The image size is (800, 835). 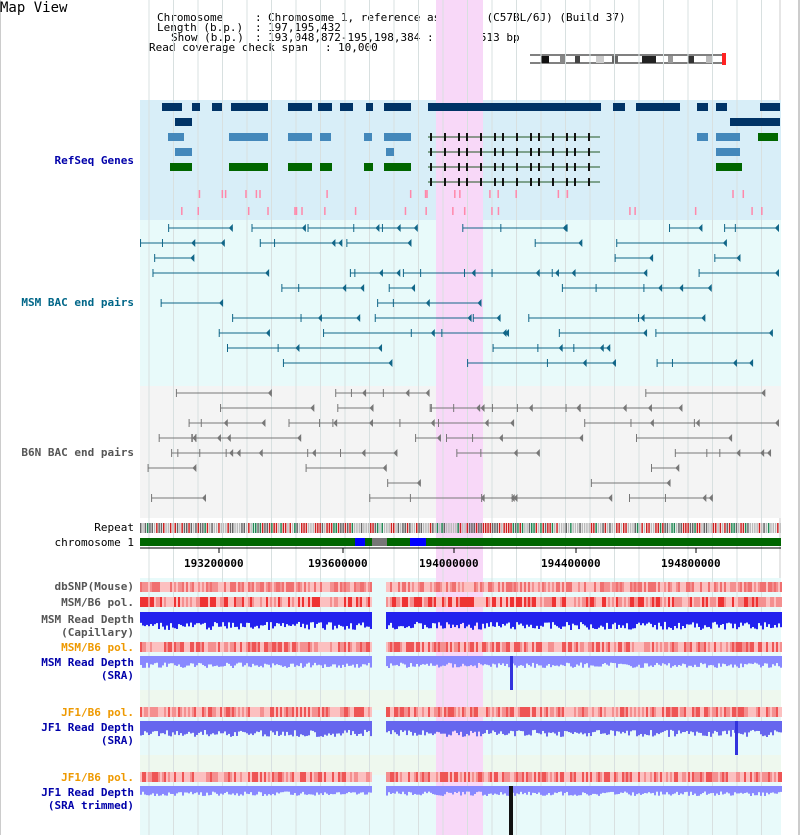 What do you see at coordinates (77, 452) in the screenshot?
I see `b6n-bac-track-label: B6N BAC end pairs` at bounding box center [77, 452].